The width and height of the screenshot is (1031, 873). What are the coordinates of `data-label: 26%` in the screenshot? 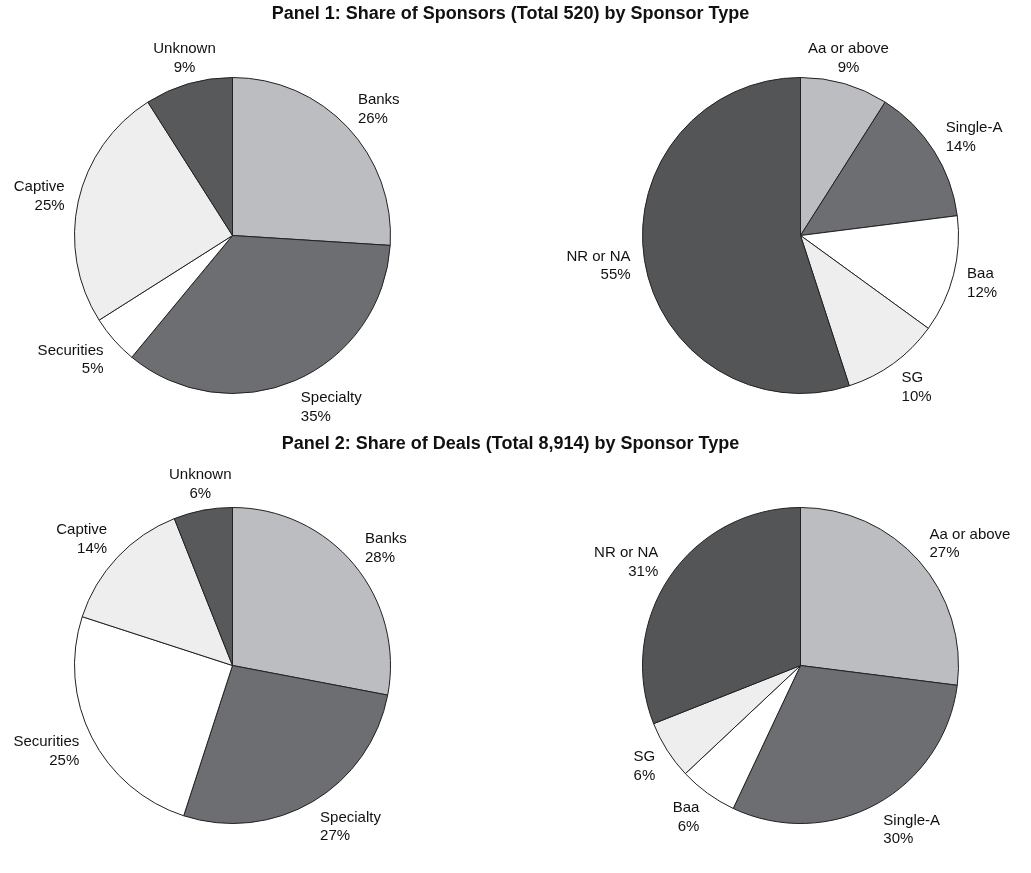 It's located at (372, 118).